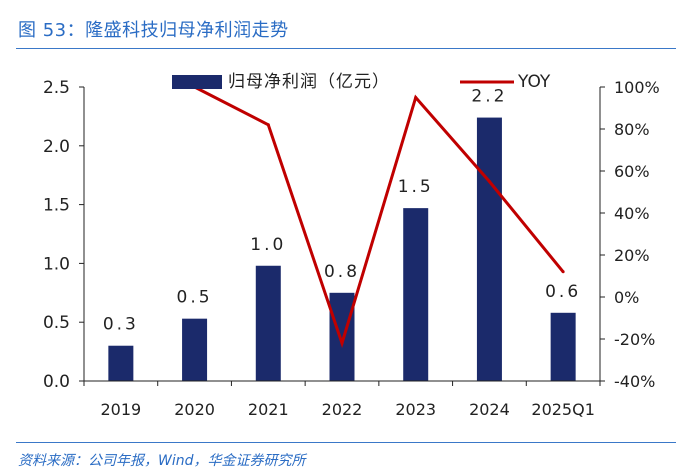 Image resolution: width=684 pixels, height=474 pixels. What do you see at coordinates (120, 409) in the screenshot?
I see `x-tick-label: 2019` at bounding box center [120, 409].